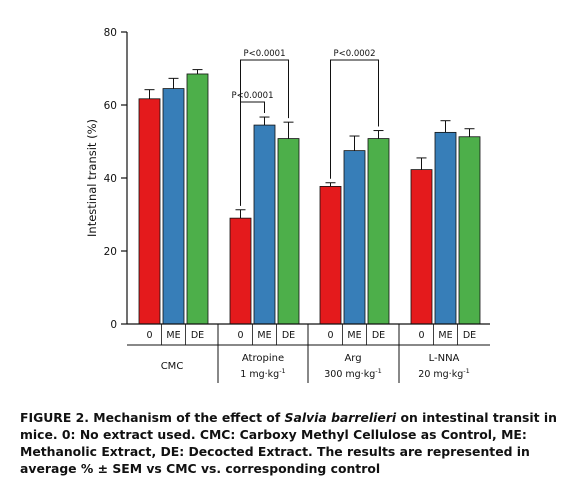  Describe the element at coordinates (443, 373) in the screenshot. I see `group-dose-label: 20 mg·kg-1` at that location.